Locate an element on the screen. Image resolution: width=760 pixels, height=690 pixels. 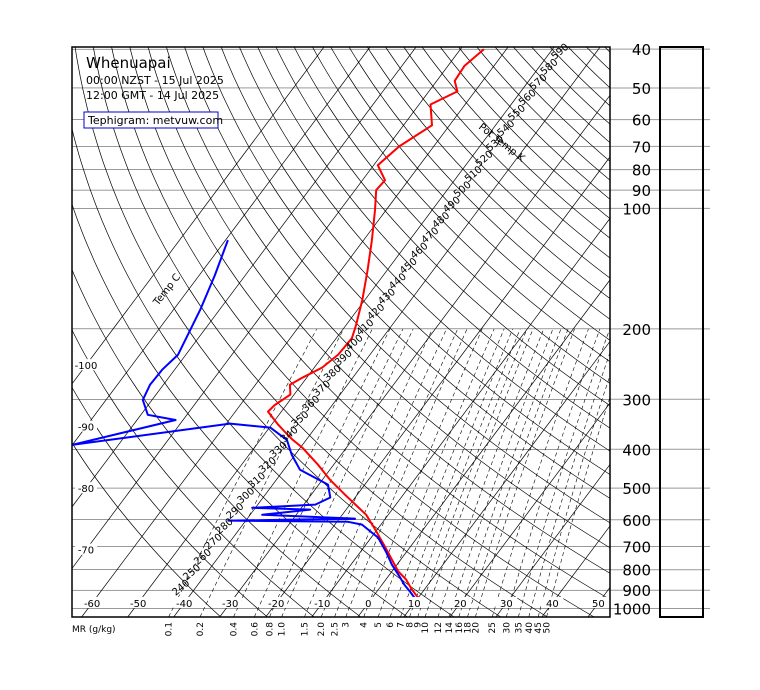
mixing-ratio-label: 0.2 is located at coordinates (201, 629).